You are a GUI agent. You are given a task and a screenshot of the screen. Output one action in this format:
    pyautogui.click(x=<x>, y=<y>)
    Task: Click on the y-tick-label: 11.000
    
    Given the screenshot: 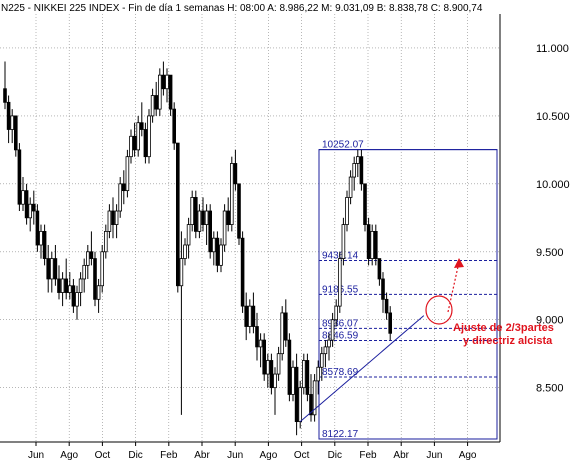 What is the action you would take?
    pyautogui.click(x=552, y=49)
    